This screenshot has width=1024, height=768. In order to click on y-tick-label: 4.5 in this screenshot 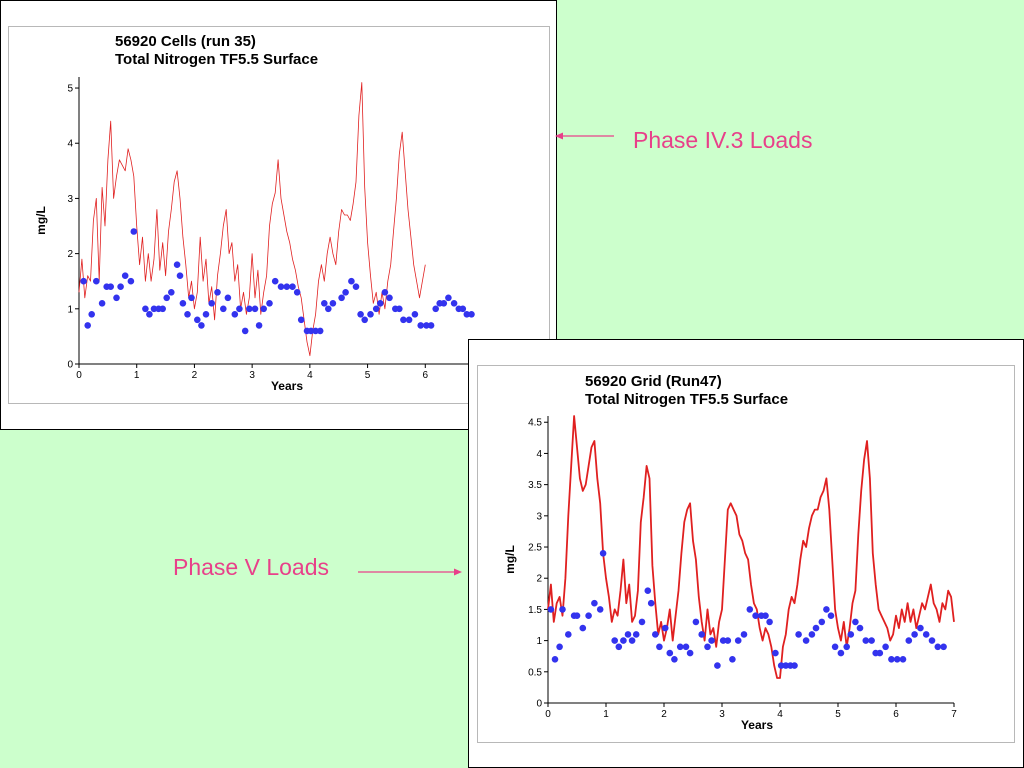, I will do `click(535, 423)`.